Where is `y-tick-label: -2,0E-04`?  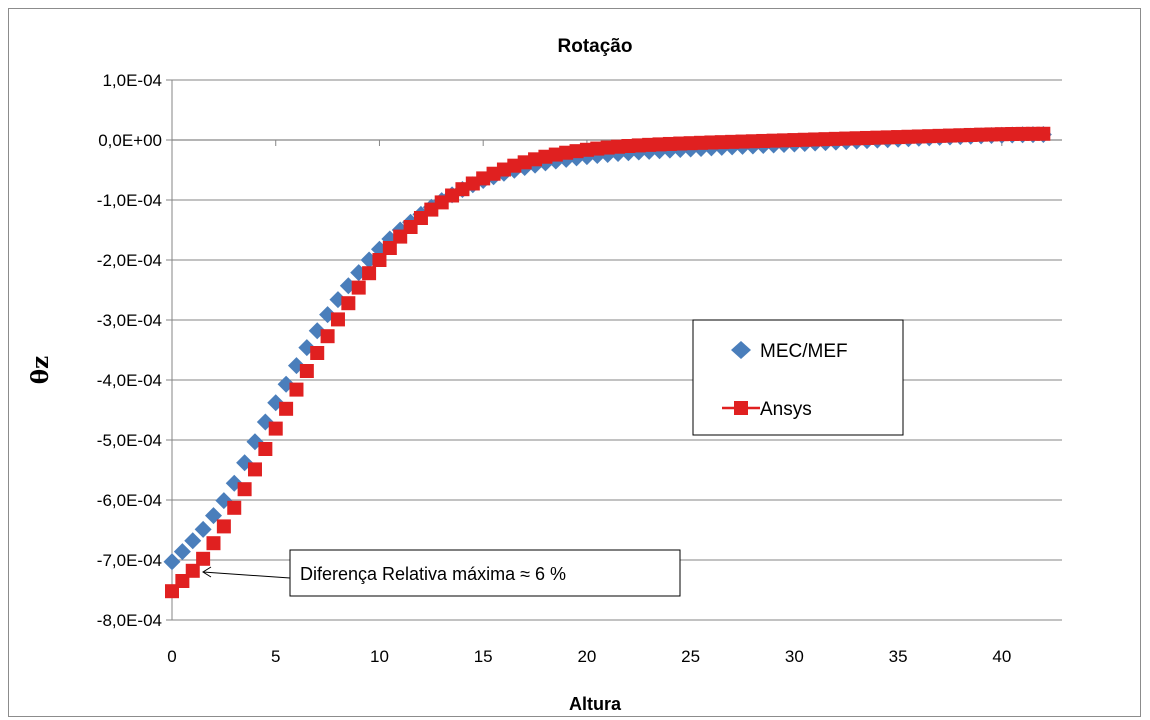
y-tick-label: -2,0E-04 is located at coordinates (129, 260).